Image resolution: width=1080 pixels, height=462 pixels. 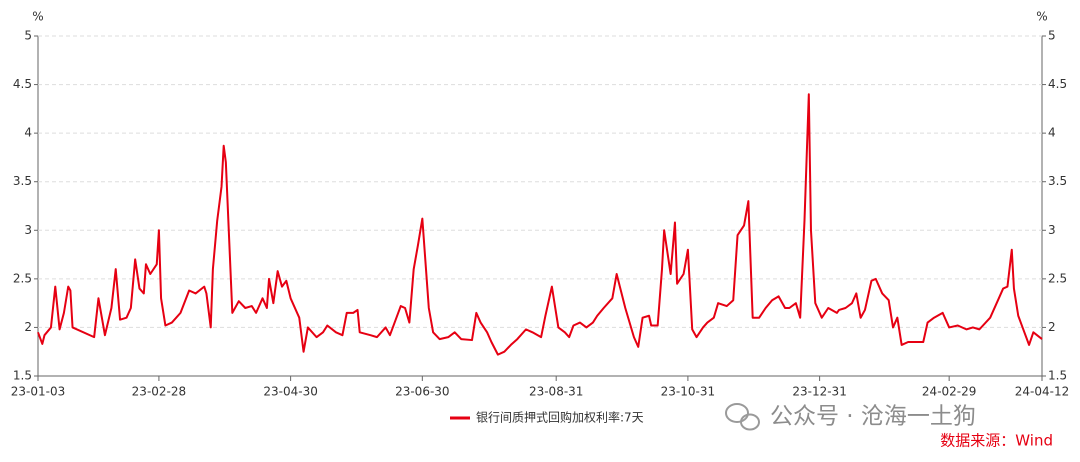 What do you see at coordinates (556, 392) in the screenshot?
I see `x-tick-label: 23-08-31` at bounding box center [556, 392].